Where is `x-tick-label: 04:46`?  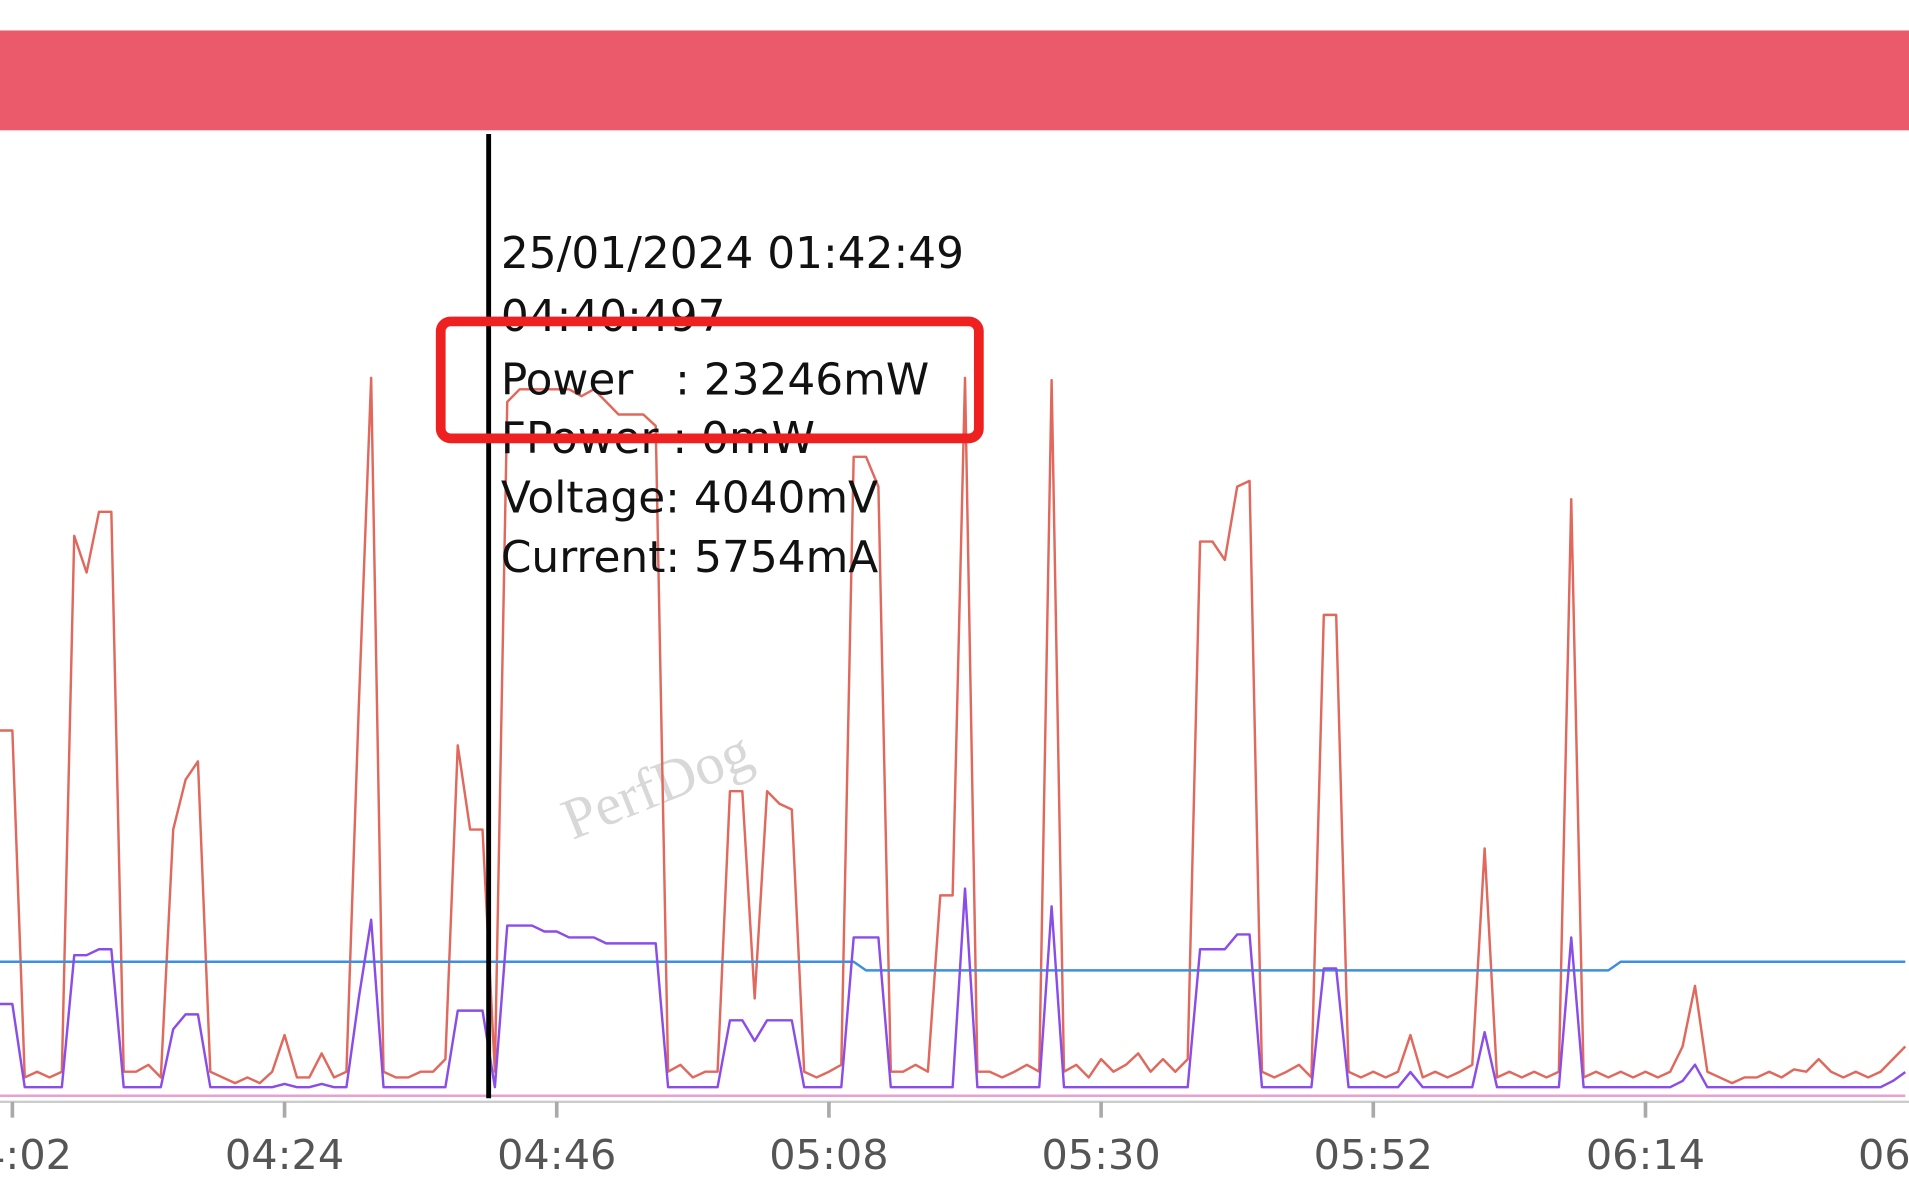 x-tick-label: 04:46 is located at coordinates (556, 1155).